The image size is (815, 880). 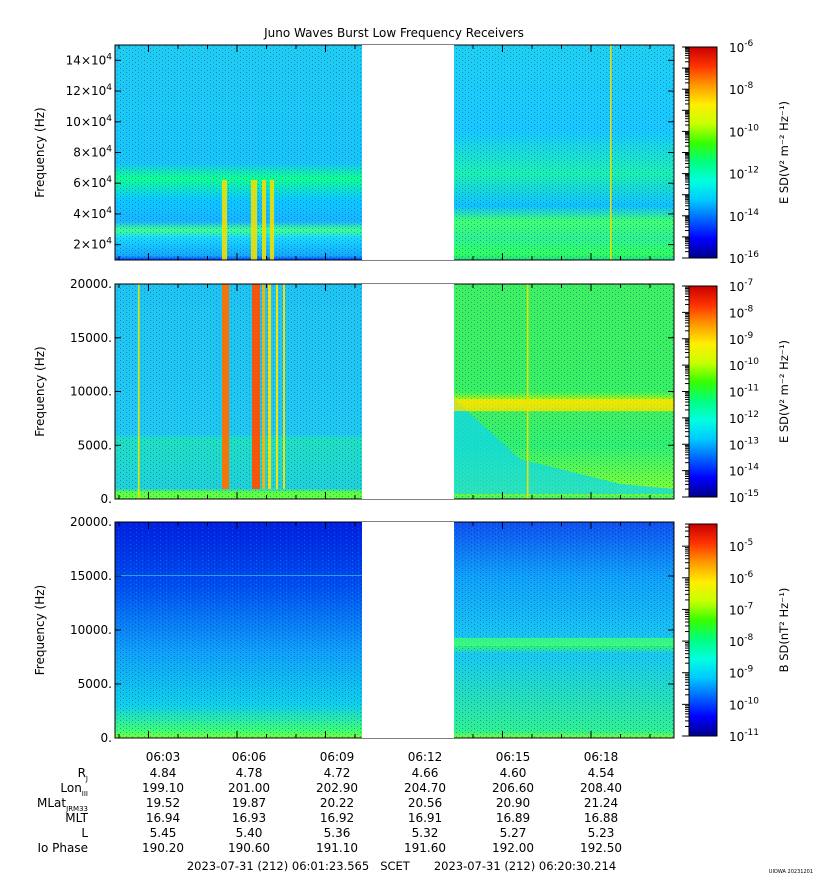 What do you see at coordinates (564, 446) in the screenshot?
I see `cutoff-region` at bounding box center [564, 446].